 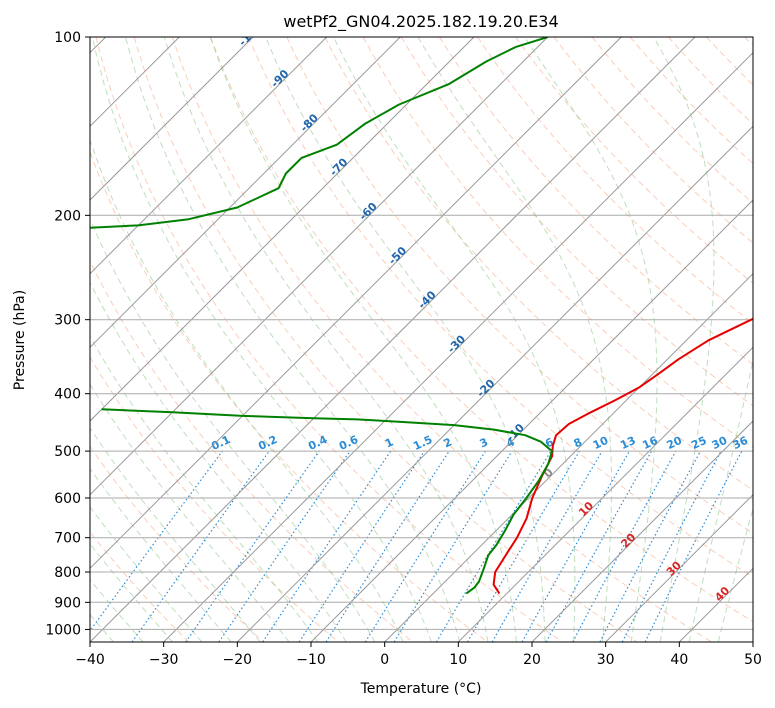 What do you see at coordinates (67, 573) in the screenshot?
I see `y-tick-label: 800` at bounding box center [67, 573].